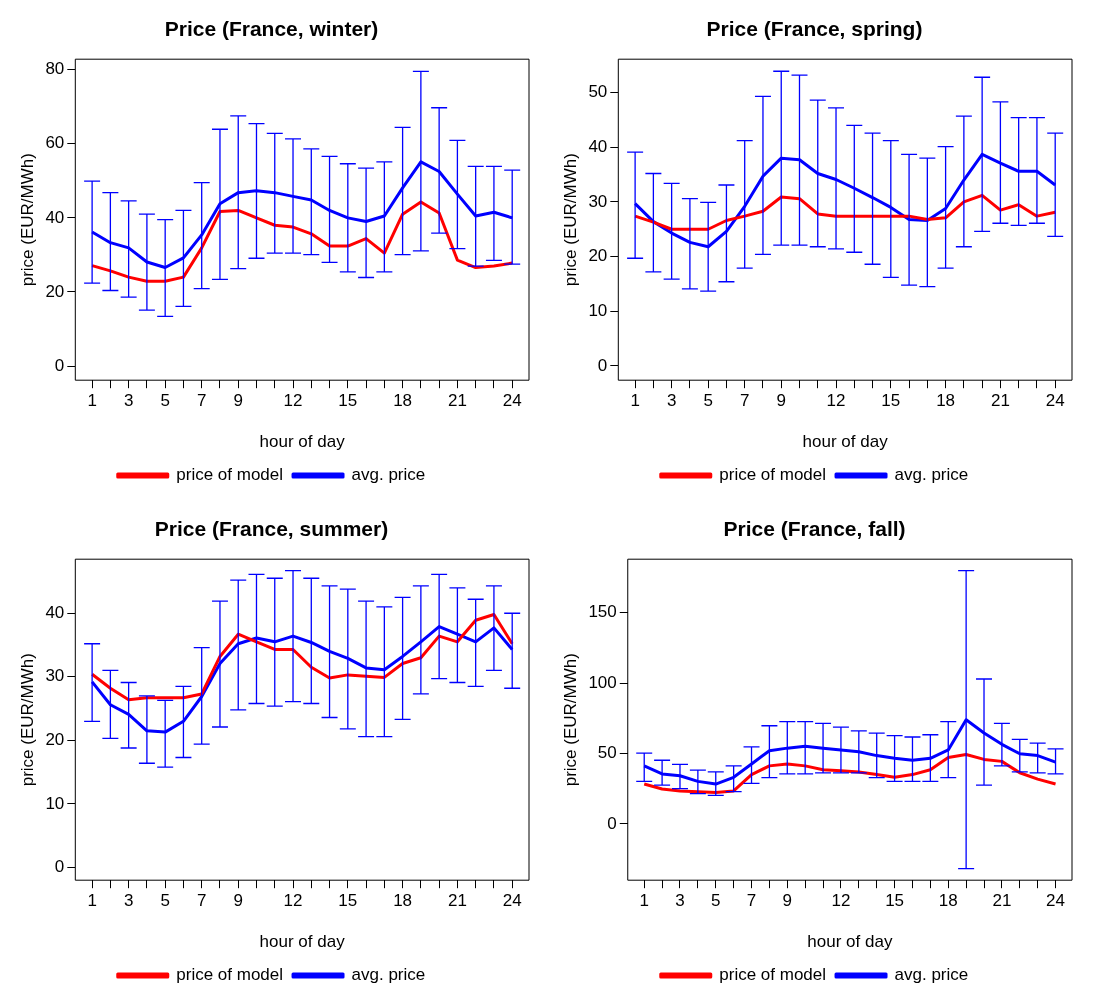 The height and width of the screenshot is (1000, 1094). I want to click on chart-title: Price (France, spring), so click(814, 29).